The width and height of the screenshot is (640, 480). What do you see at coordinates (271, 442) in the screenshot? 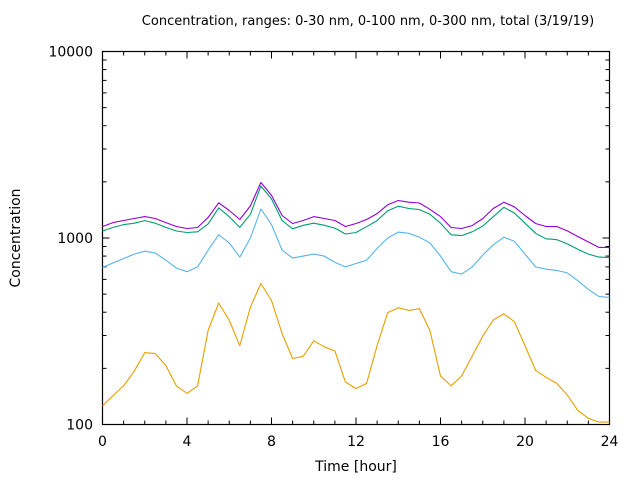
I see `x-tick-label: 8` at bounding box center [271, 442].